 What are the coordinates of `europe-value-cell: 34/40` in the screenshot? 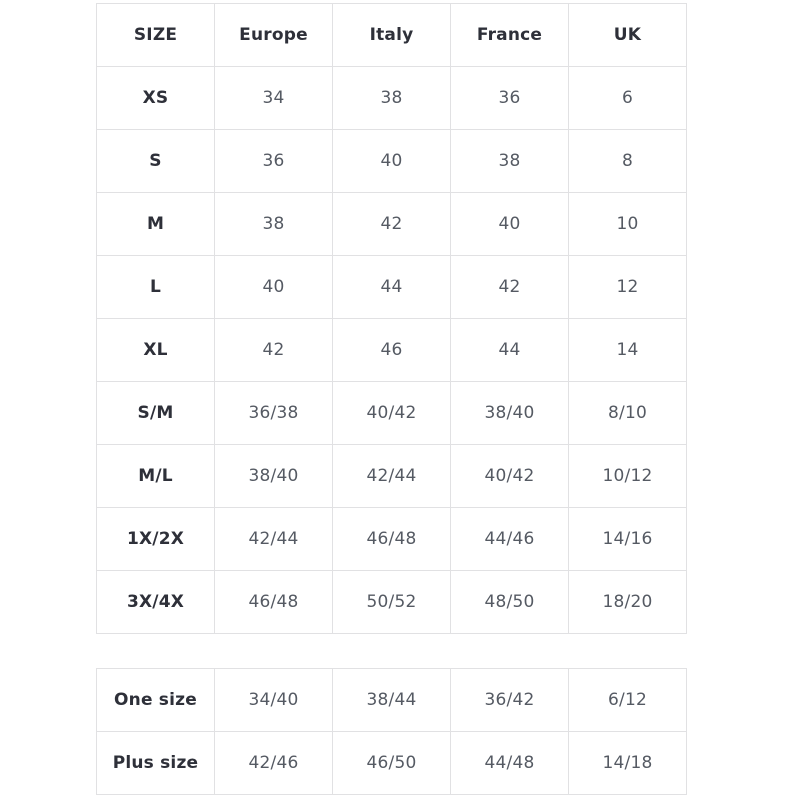 It's located at (273, 700).